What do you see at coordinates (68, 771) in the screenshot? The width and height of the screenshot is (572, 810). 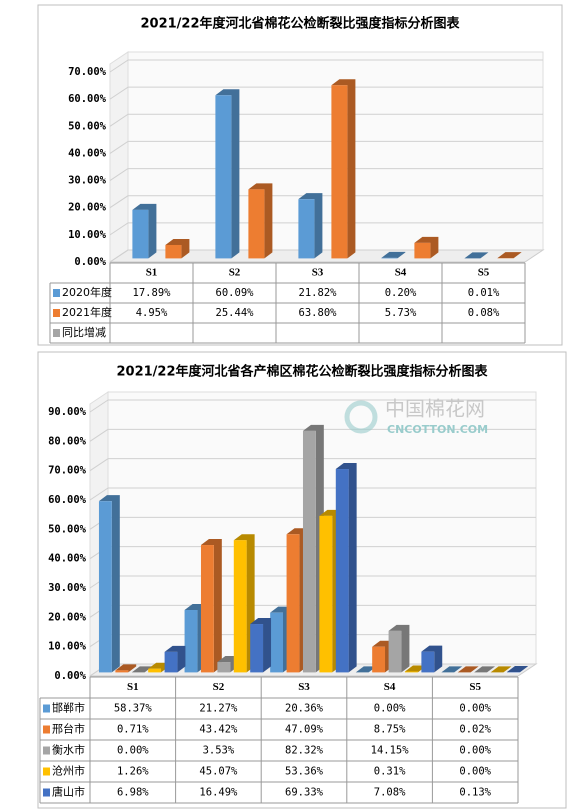 I see `legend-label: 沧州市` at bounding box center [68, 771].